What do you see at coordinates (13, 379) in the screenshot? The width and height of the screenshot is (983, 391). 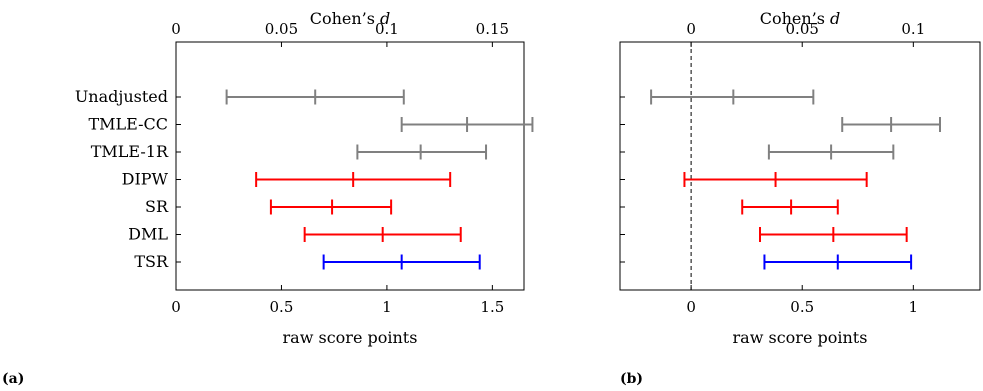 I see `panel-label: (a)` at bounding box center [13, 379].